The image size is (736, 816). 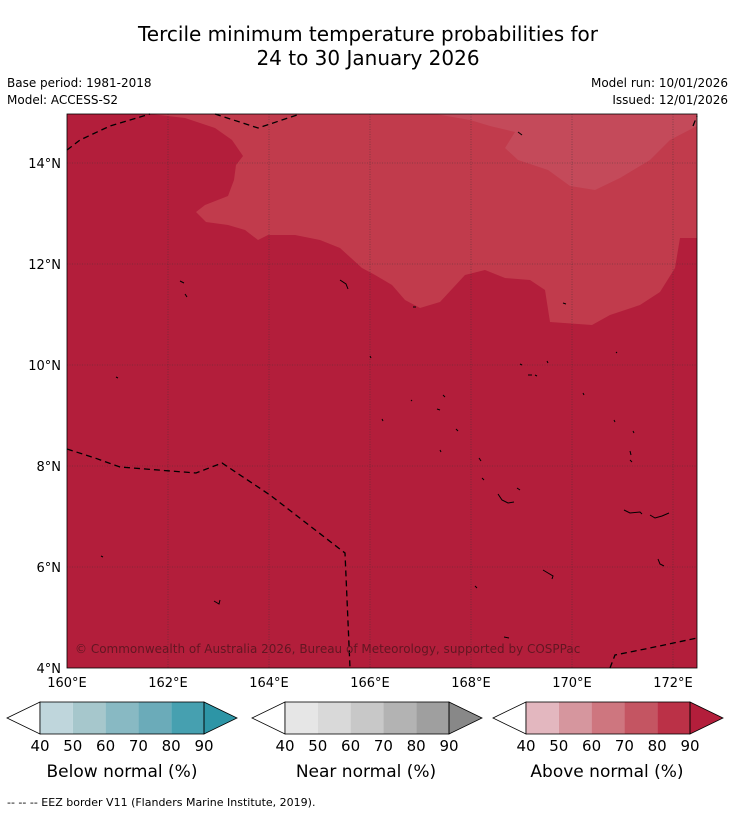 I want to click on lat-tick: 8°N, so click(x=49, y=467).